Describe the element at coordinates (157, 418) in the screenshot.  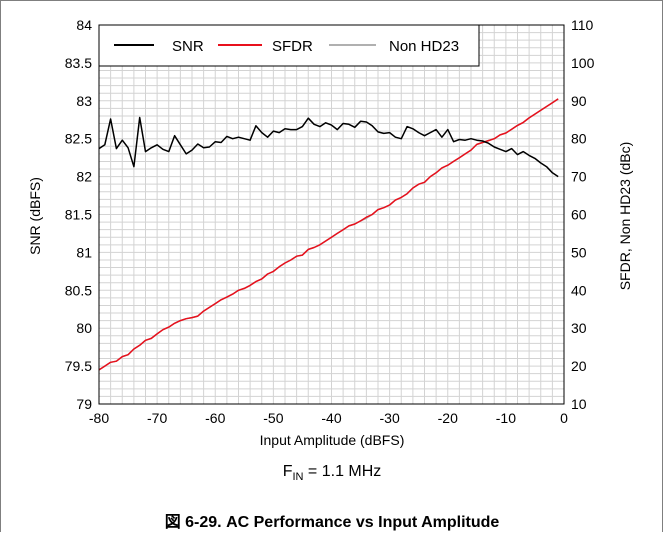
I see `x-tick-label: -70` at that location.